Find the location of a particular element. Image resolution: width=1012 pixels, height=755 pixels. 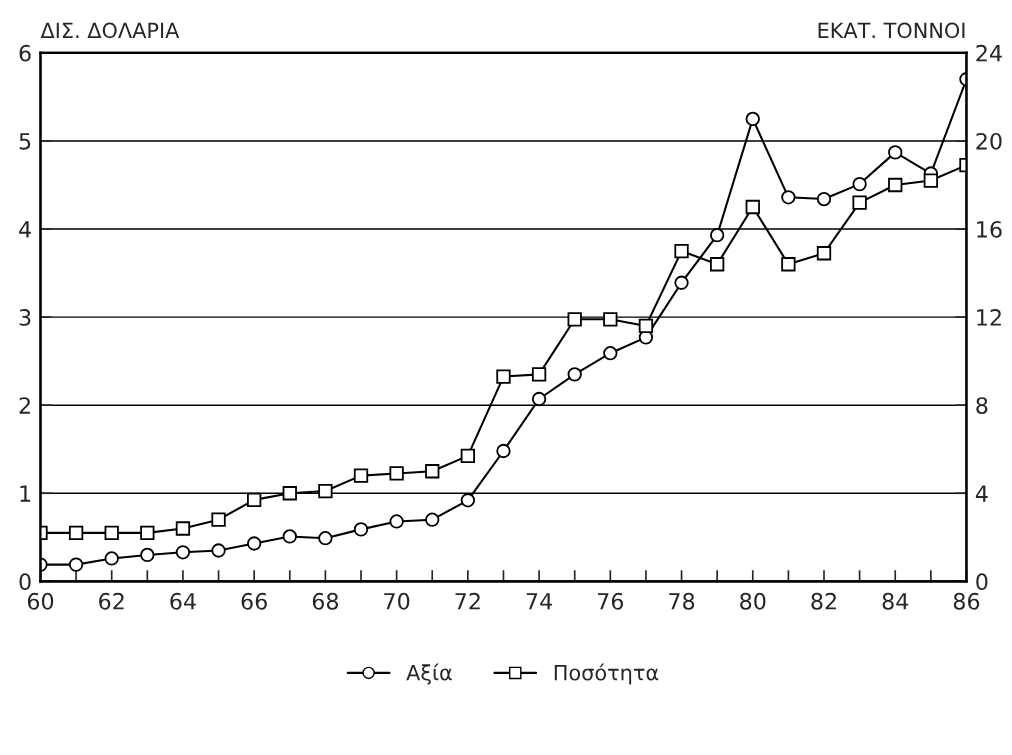

x-tick-label: 86 is located at coordinates (966, 601).